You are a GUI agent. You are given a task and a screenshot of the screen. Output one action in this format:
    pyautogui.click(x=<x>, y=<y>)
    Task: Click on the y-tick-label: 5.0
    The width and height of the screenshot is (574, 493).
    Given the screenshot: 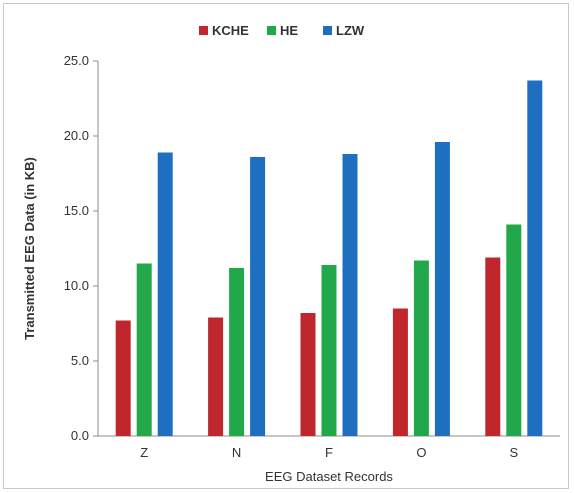 What is the action you would take?
    pyautogui.click(x=80, y=360)
    